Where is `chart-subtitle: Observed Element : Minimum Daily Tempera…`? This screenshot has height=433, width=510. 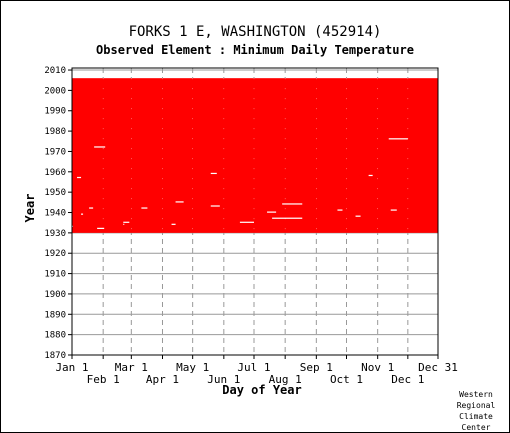 chart-subtitle: Observed Element : Minimum Daily Tempera… is located at coordinates (255, 50).